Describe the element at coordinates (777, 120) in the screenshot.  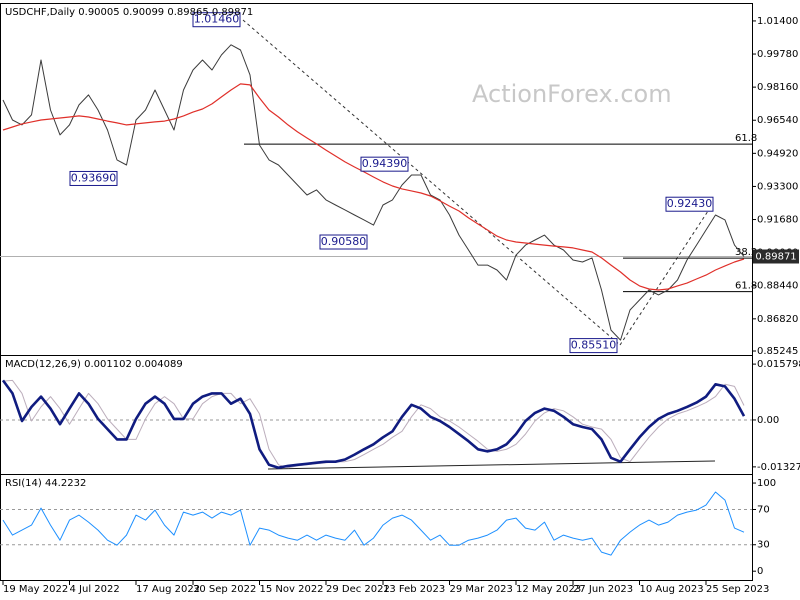
I see `y-tick-label: 0.96540` at that location.